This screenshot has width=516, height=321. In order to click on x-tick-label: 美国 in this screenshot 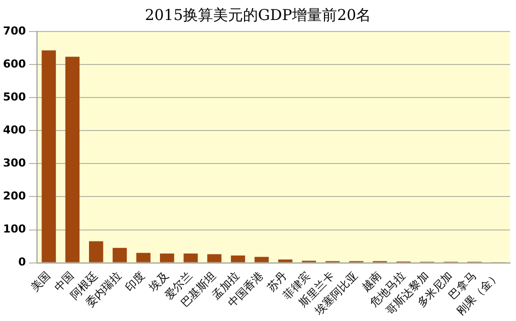, I will do `click(40, 281)`.